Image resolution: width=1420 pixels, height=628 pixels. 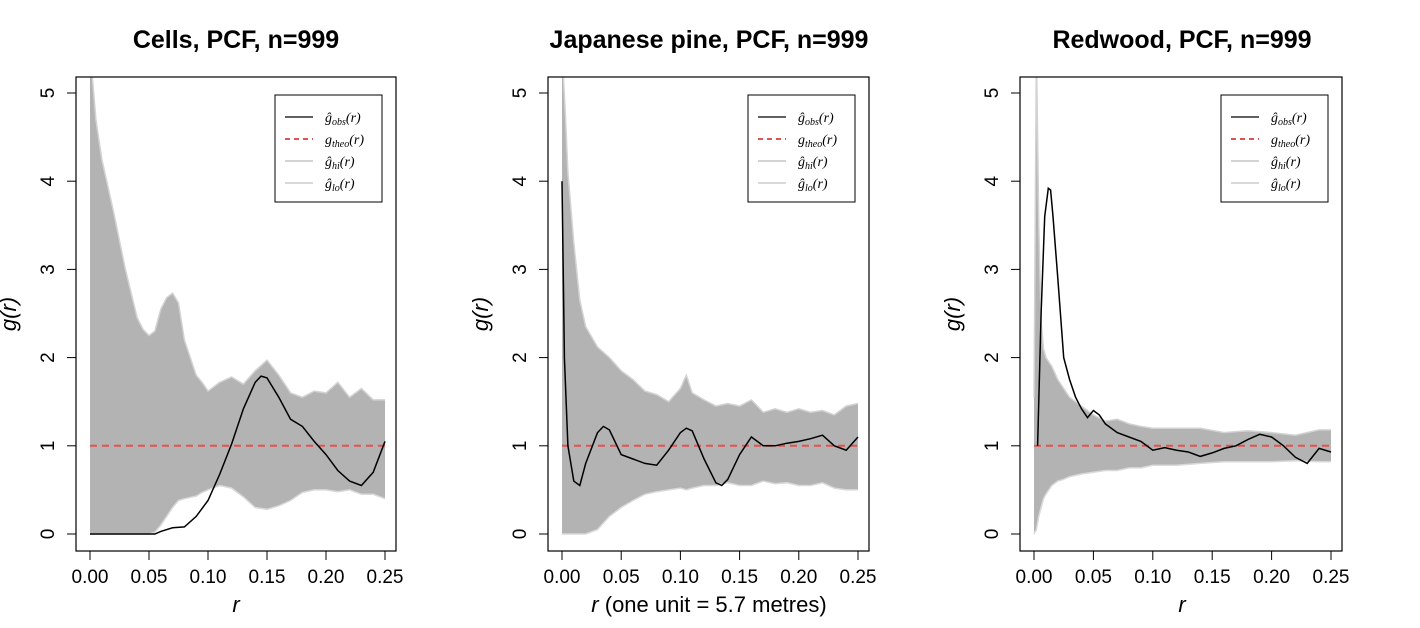 I want to click on x-axis-label: r (one unit = 5.7 metres), so click(x=708, y=604).